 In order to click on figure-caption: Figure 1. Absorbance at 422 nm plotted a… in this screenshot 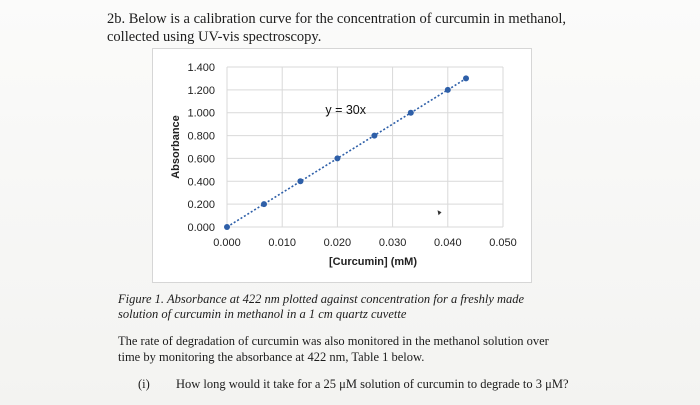, I will do `click(321, 306)`.